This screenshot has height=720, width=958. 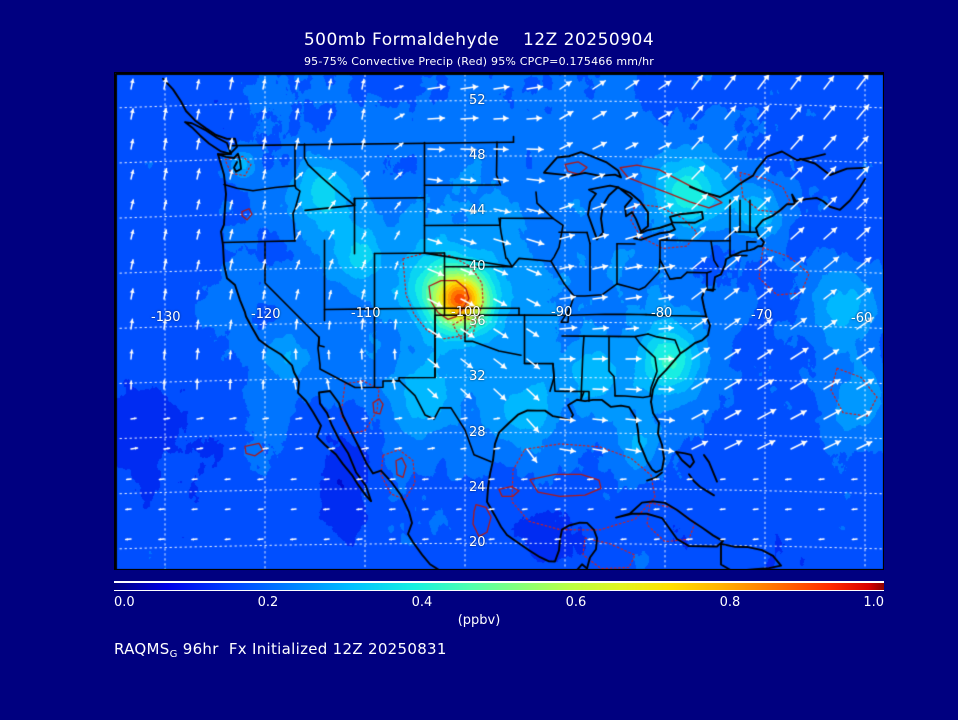 I want to click on colorbar, so click(x=499, y=586).